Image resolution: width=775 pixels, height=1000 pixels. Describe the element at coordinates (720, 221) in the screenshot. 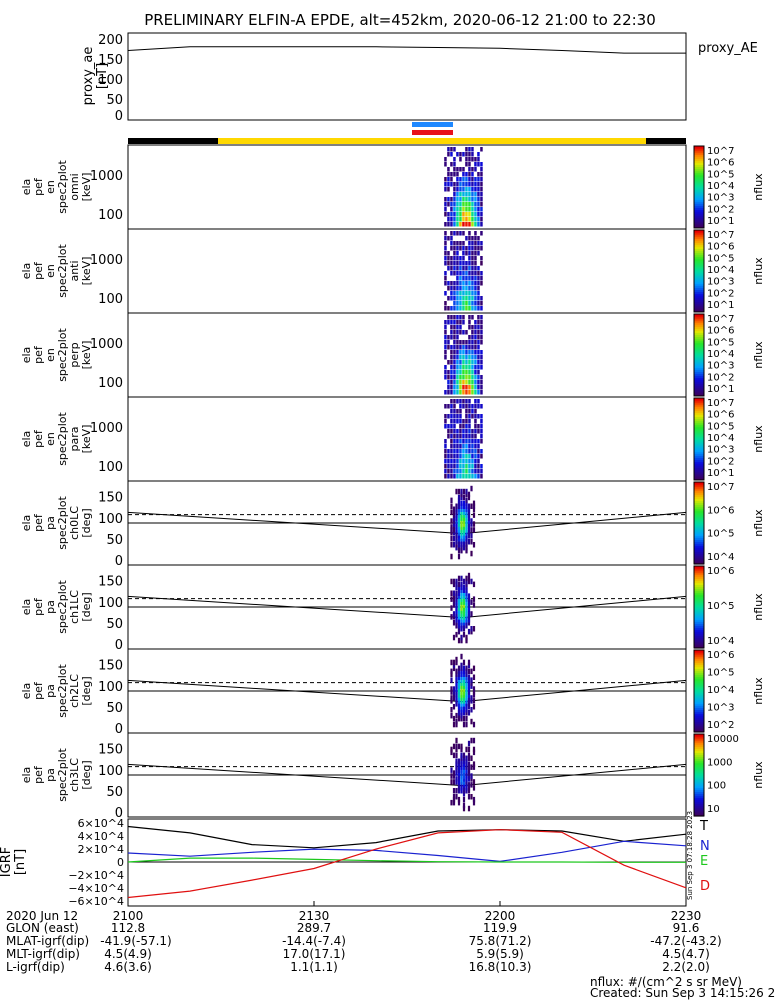

I see `colorbar-tick-label: 10^1` at that location.